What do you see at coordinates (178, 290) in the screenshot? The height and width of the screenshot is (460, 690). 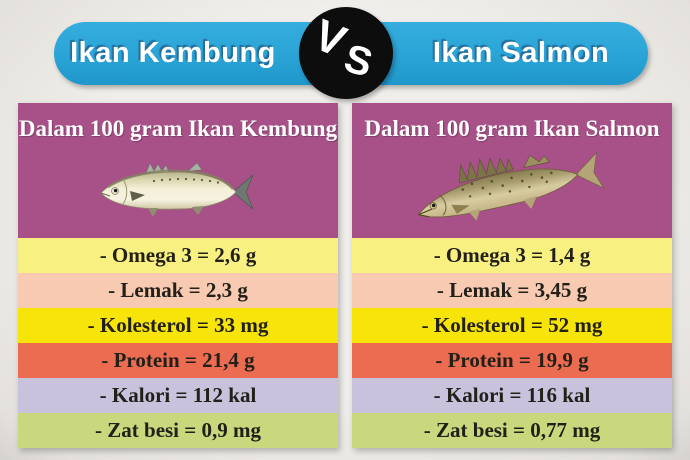 I see `nutrition-row-lemak: - Lemak = 2,3 g` at bounding box center [178, 290].